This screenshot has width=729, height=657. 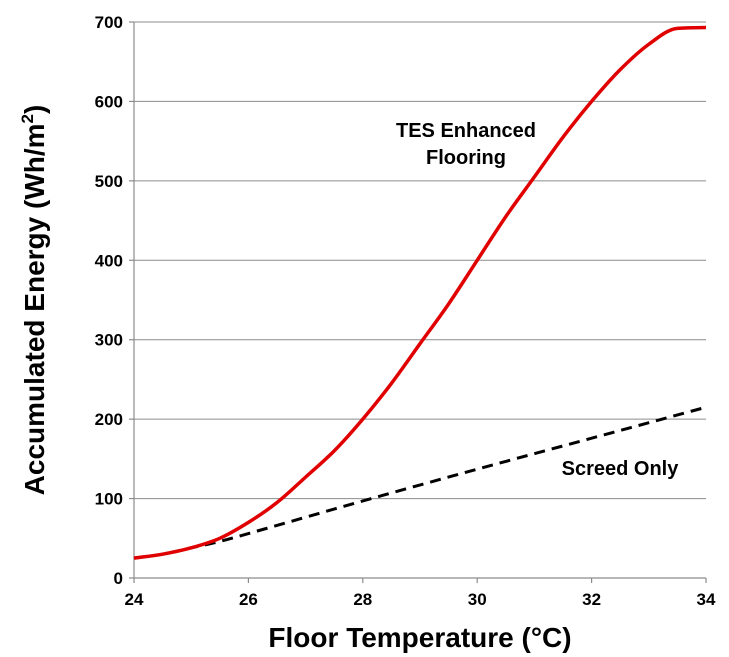 I want to click on y-tick-label-400: 400, so click(x=109, y=260).